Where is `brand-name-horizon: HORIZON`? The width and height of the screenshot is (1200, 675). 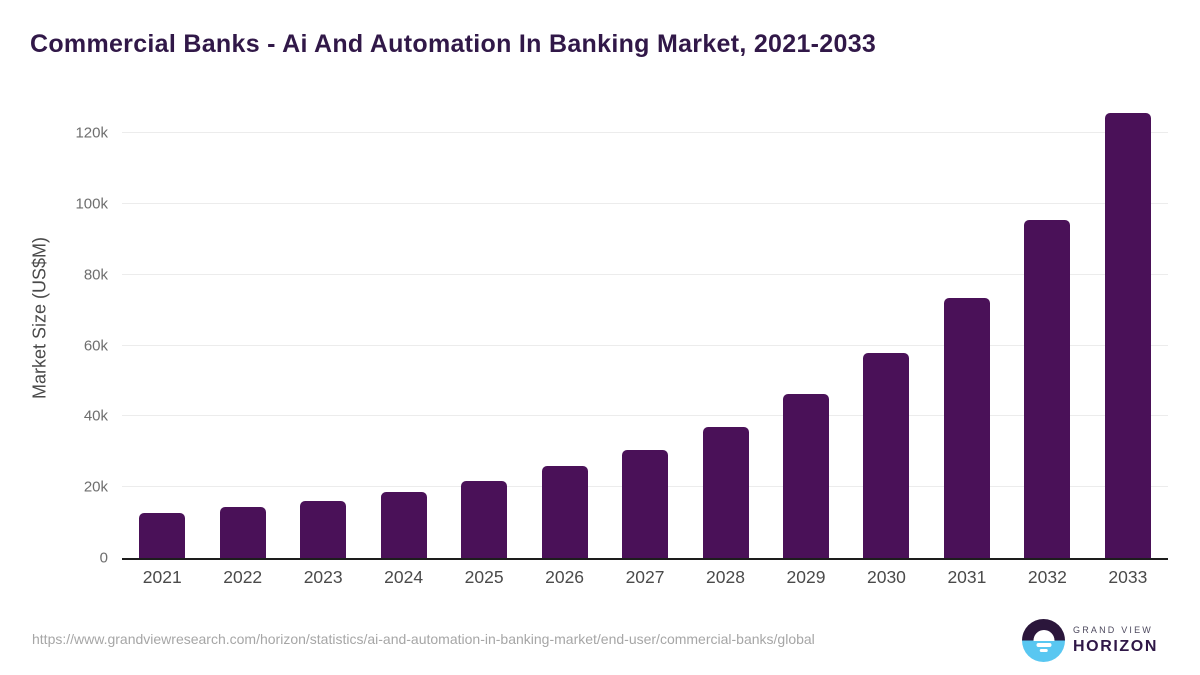 brand-name-horizon: HORIZON is located at coordinates (1115, 646).